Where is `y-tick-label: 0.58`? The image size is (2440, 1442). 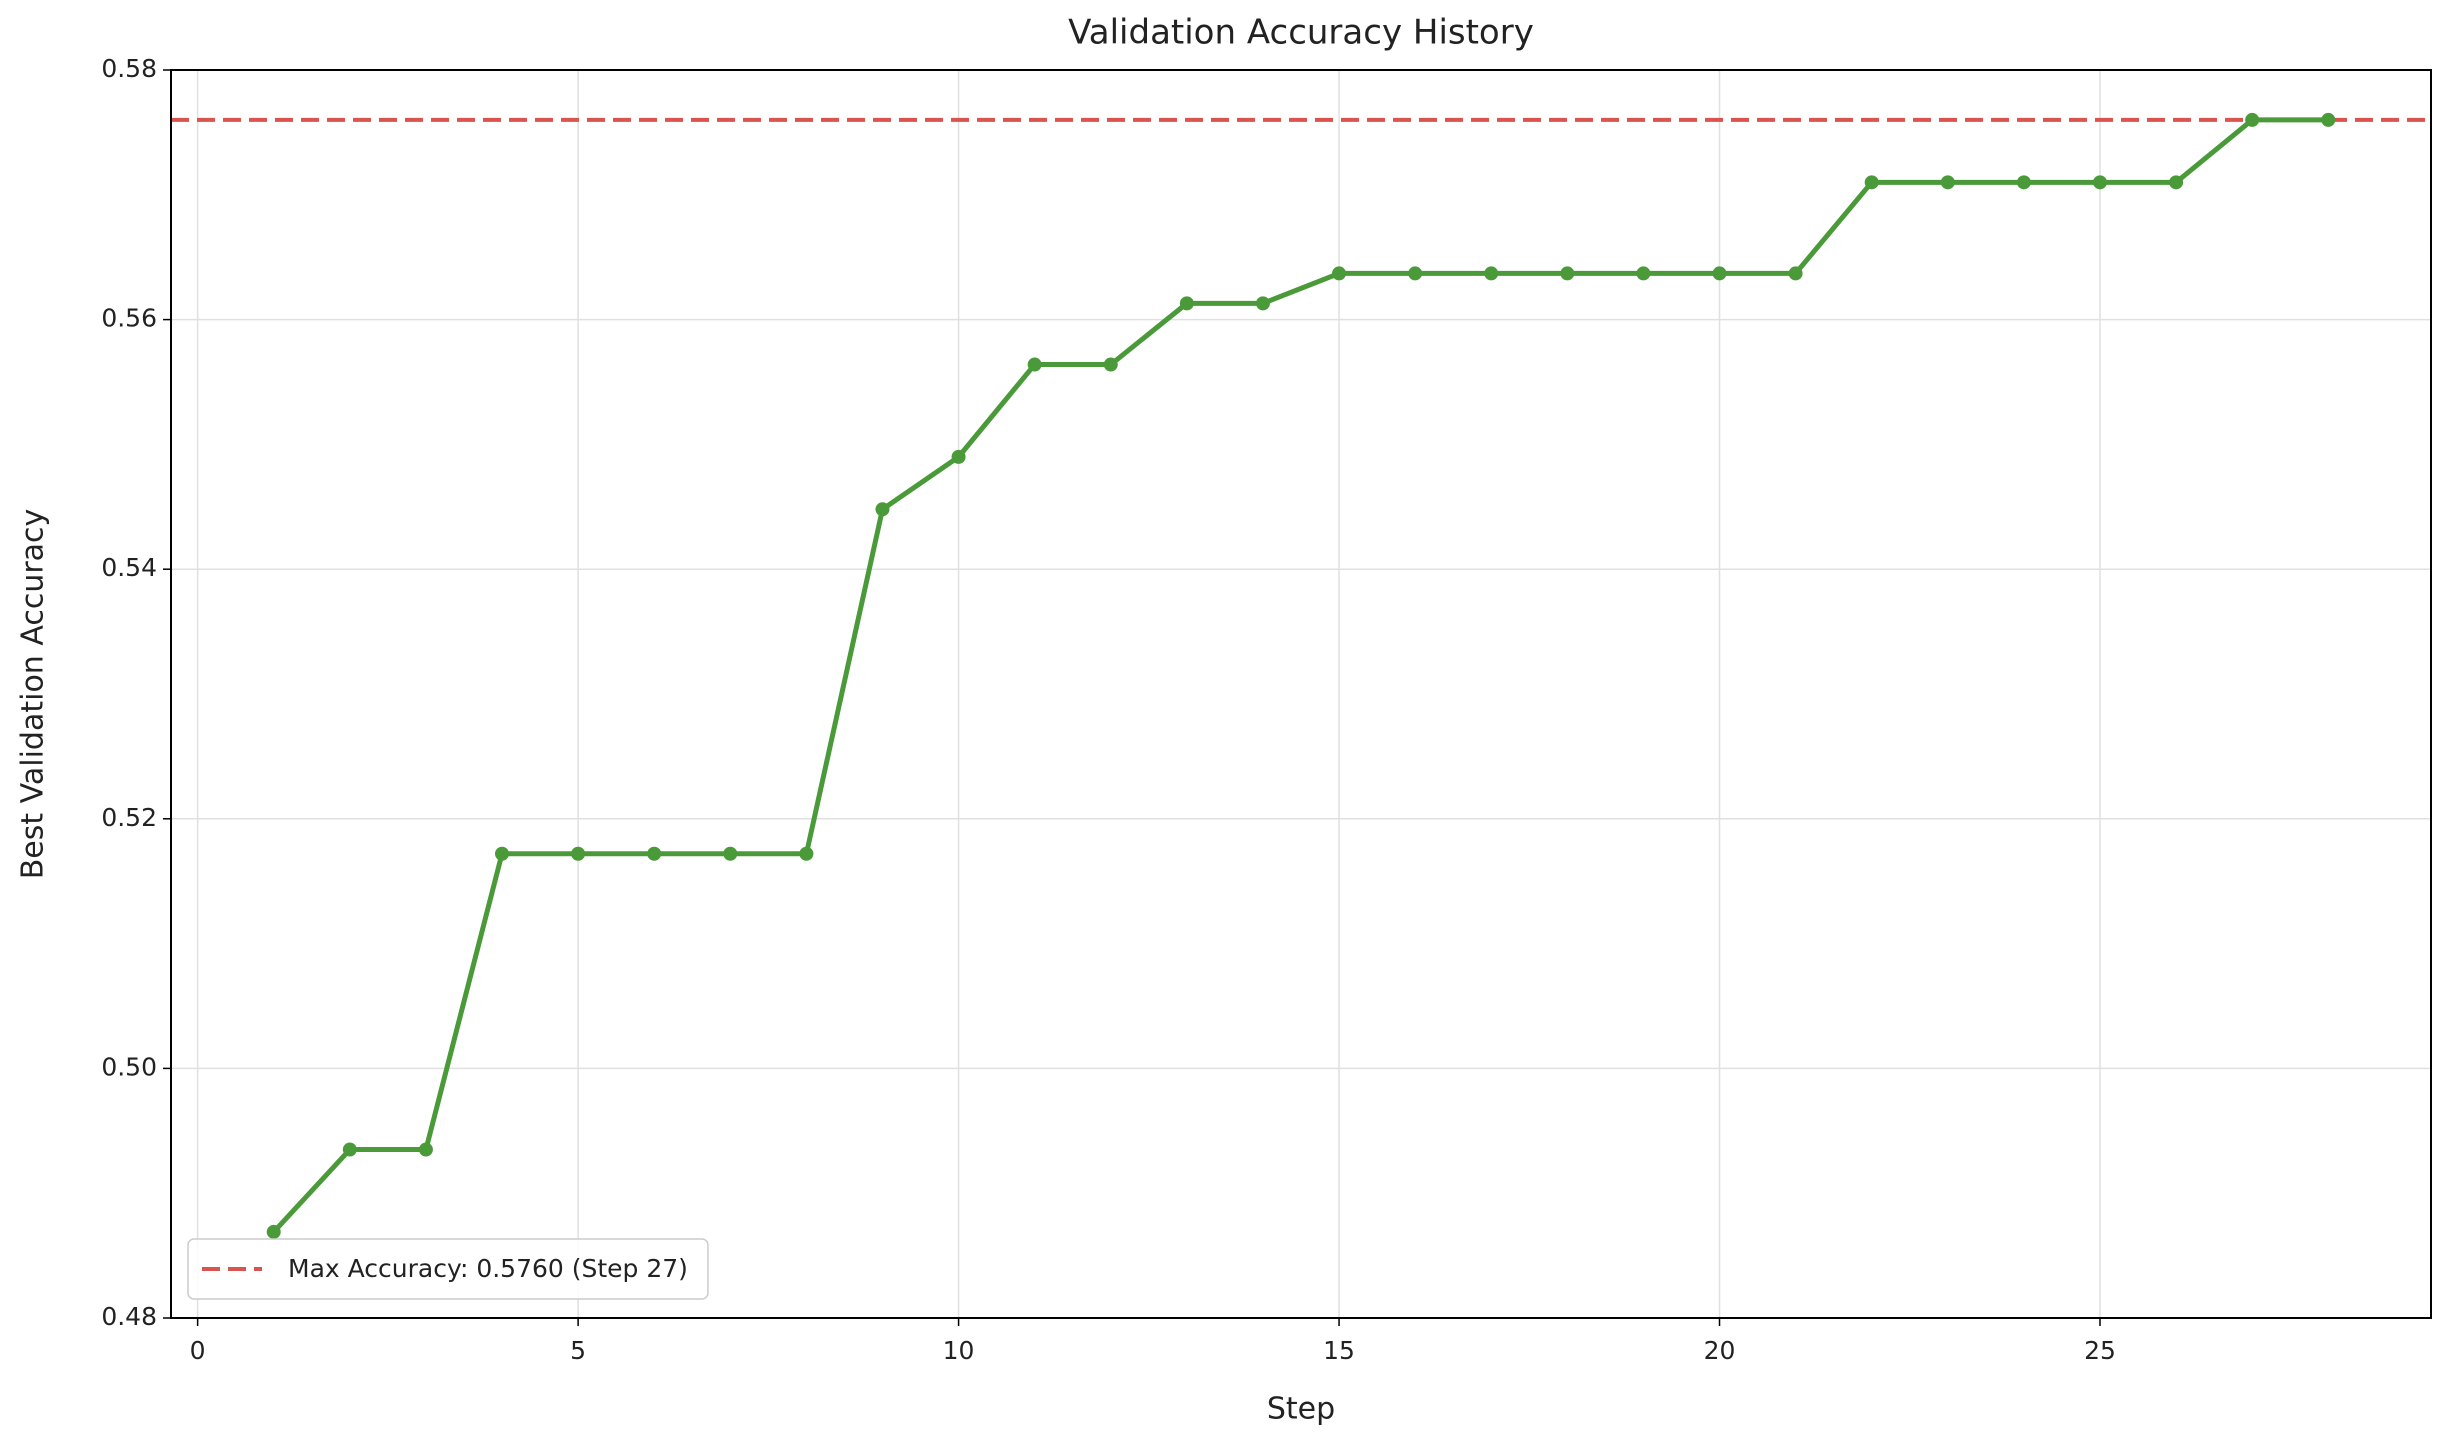
y-tick-label: 0.58 is located at coordinates (129, 68).